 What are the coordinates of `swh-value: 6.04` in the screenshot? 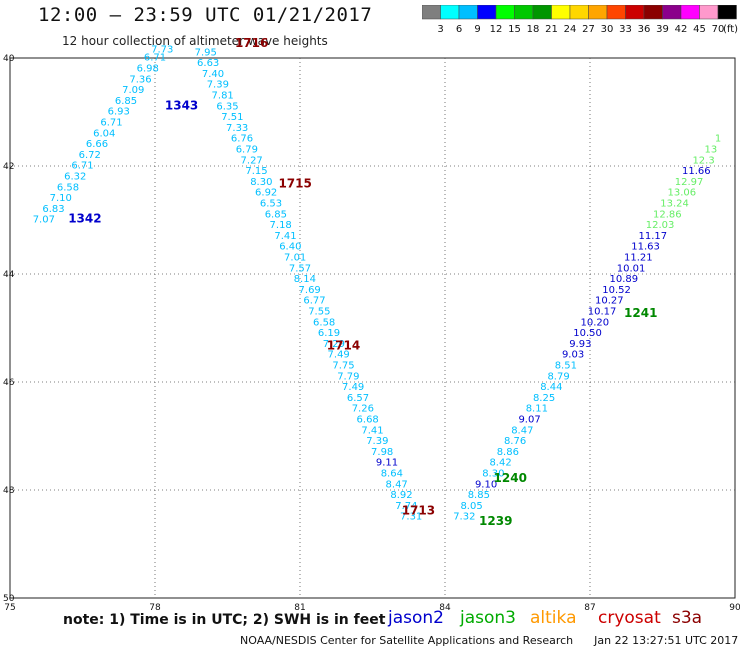 It's located at (104, 133).